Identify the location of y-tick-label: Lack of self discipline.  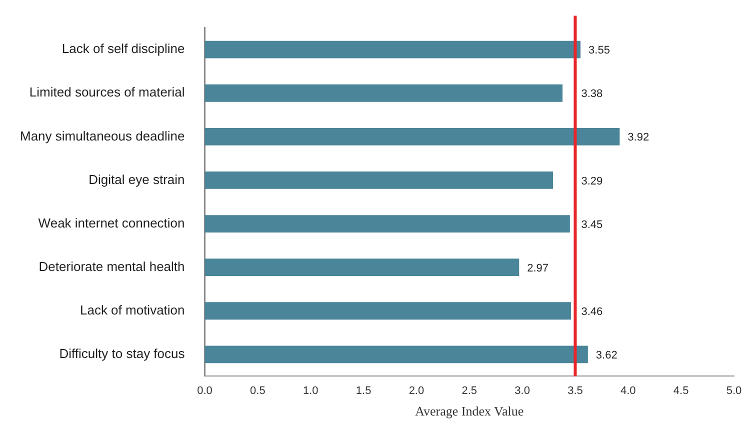
(123, 48).